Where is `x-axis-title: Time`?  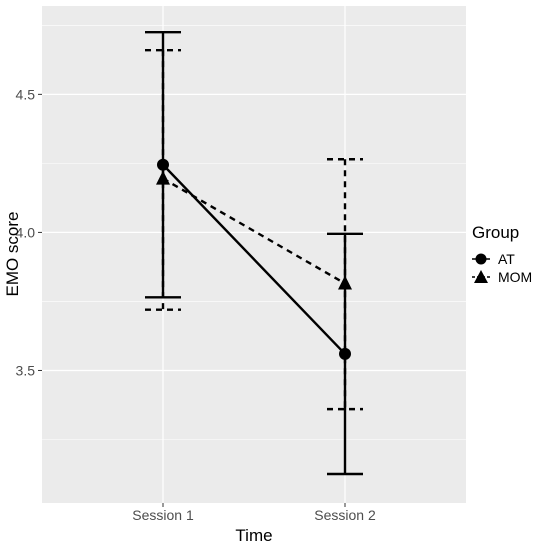
x-axis-title: Time is located at coordinates (253, 535).